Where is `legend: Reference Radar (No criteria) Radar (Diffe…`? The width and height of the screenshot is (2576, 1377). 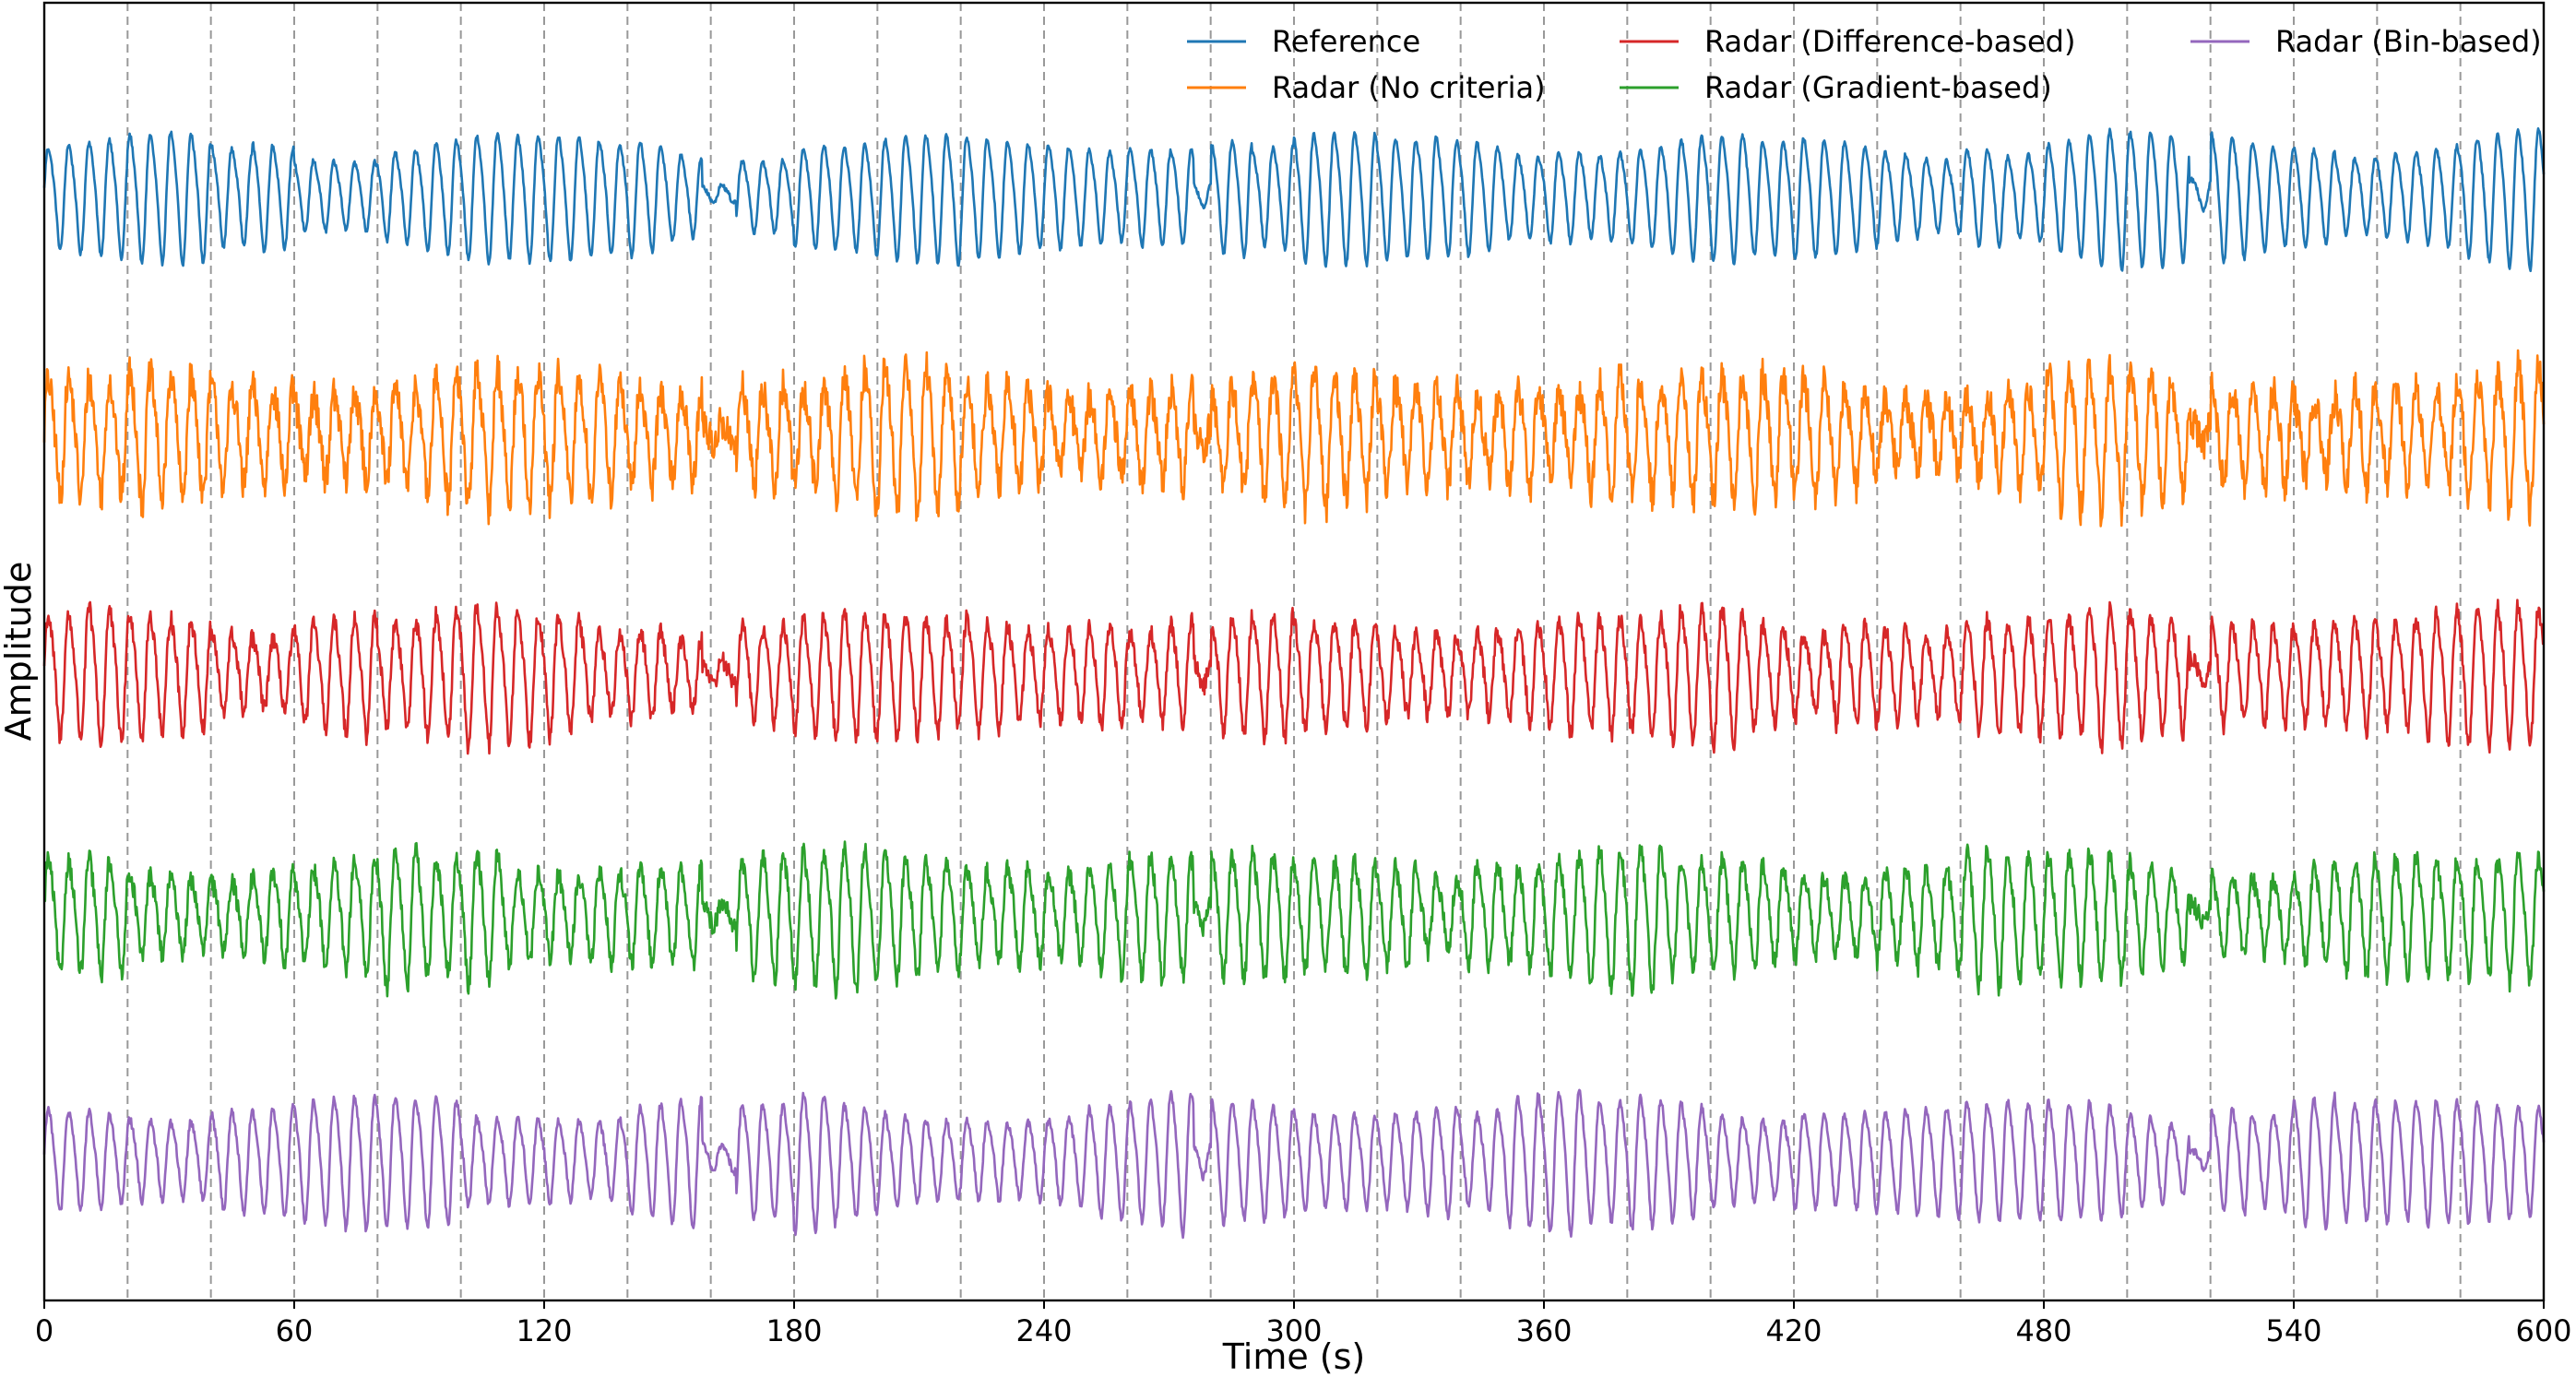
legend: Reference Radar (No criteria) Radar (Diffe… is located at coordinates (1864, 64).